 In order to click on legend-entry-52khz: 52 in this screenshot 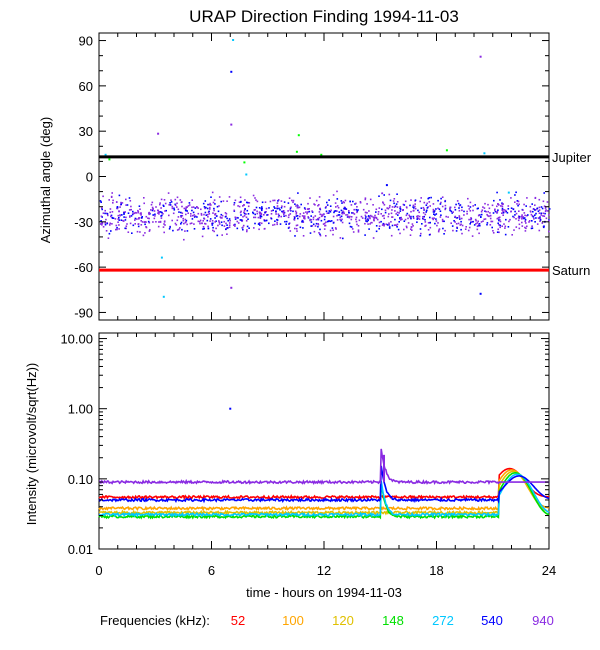, I will do `click(238, 620)`.